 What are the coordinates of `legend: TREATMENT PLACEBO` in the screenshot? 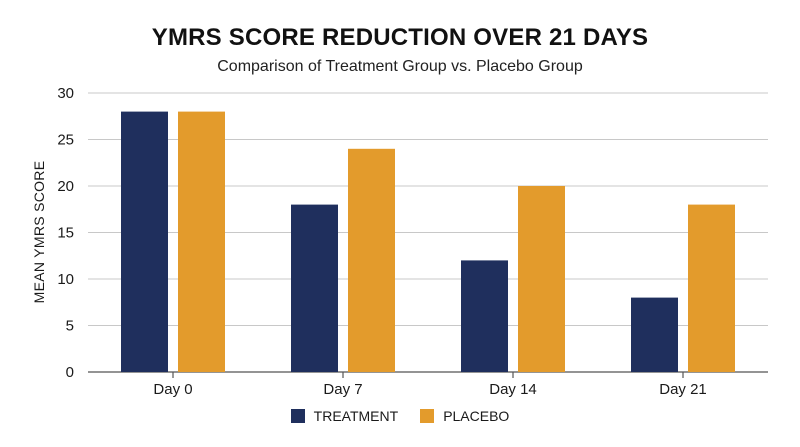 It's located at (400, 416).